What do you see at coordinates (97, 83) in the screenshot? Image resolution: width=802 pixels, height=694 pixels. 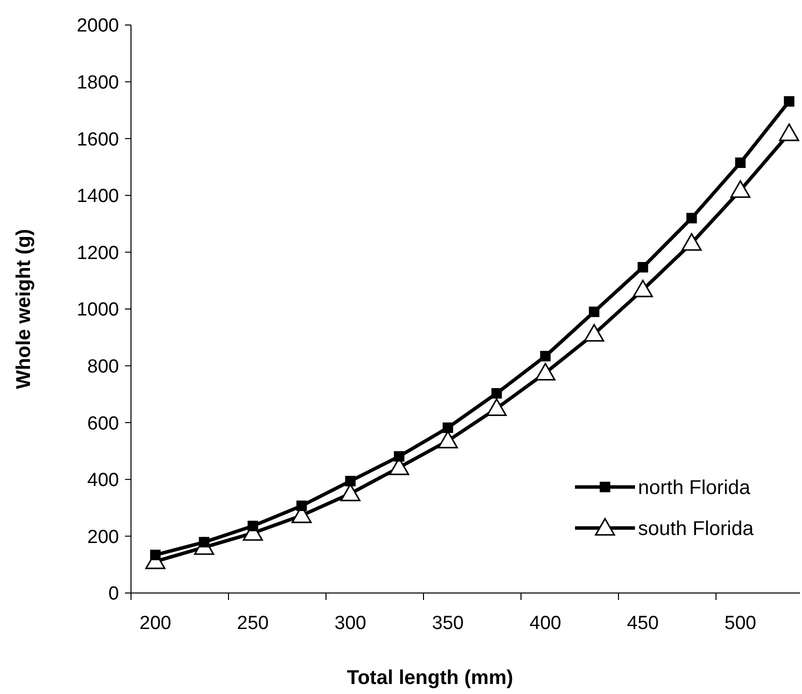 I see `y-tick-label: 1800` at bounding box center [97, 83].